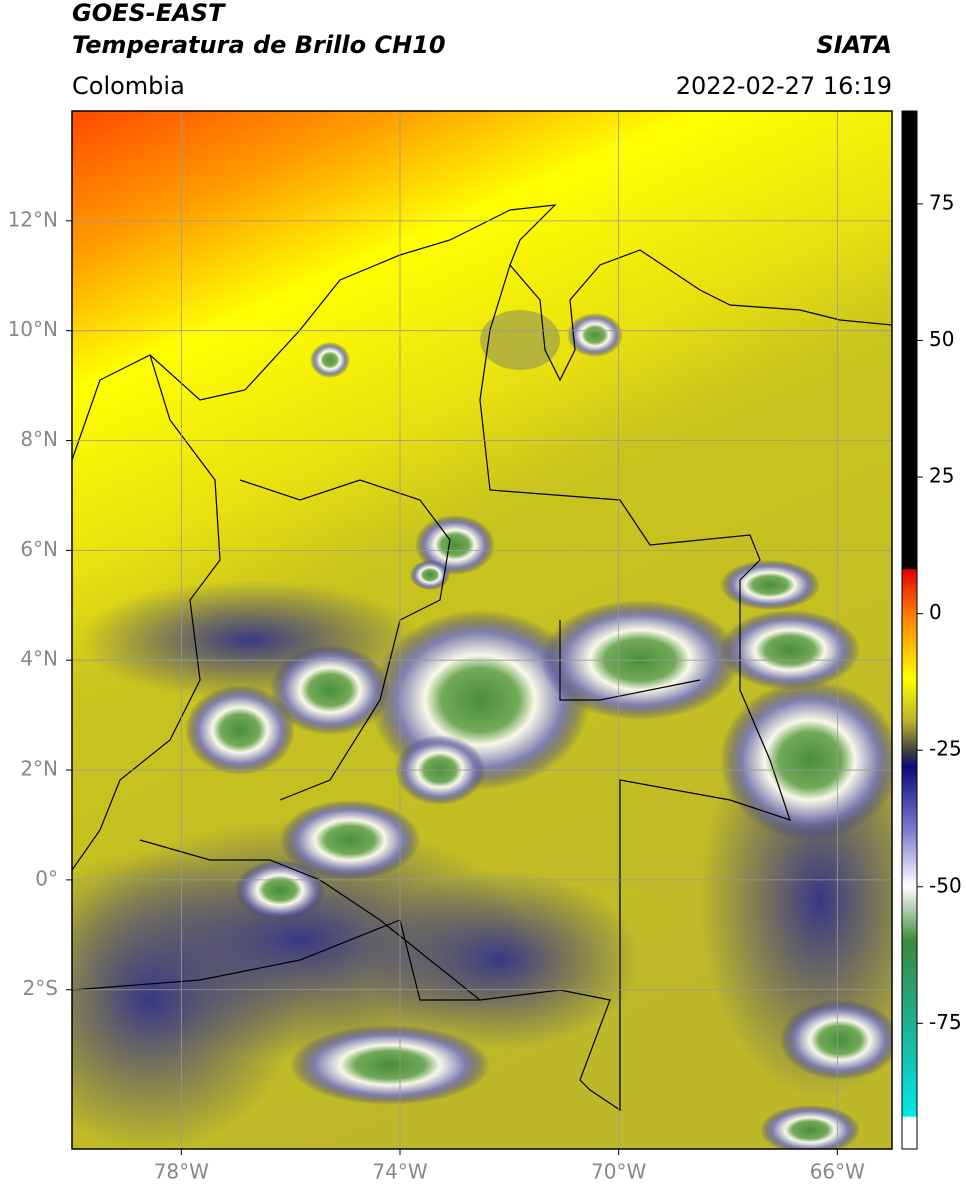 This screenshot has height=1190, width=966. I want to click on lat-tick-label: 0°, so click(46, 878).